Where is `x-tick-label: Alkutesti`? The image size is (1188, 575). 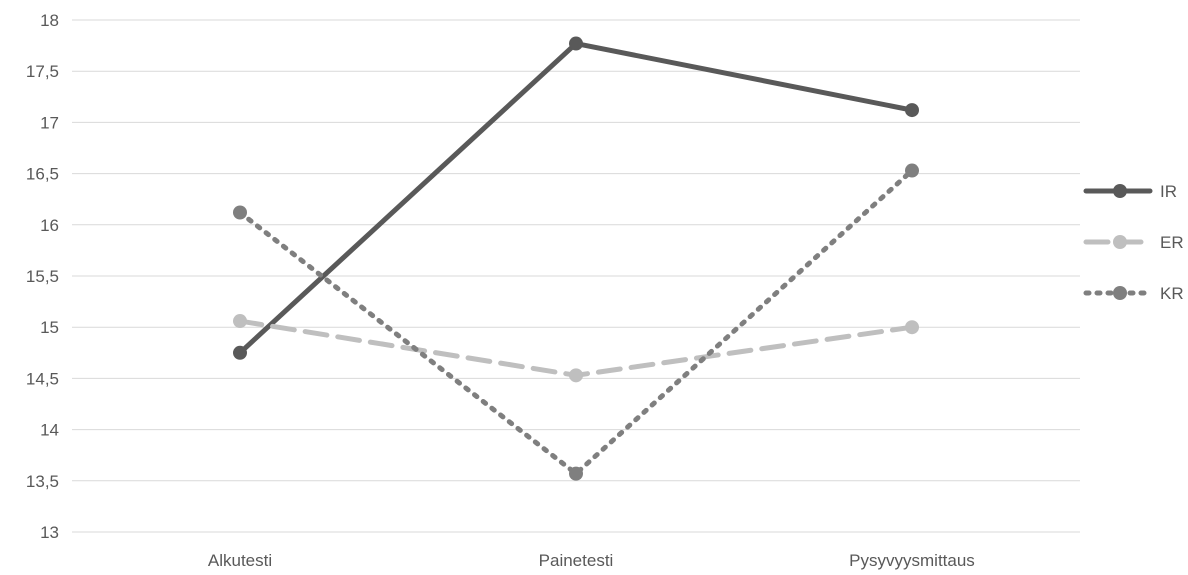
x-tick-label: Alkutesti is located at coordinates (240, 560).